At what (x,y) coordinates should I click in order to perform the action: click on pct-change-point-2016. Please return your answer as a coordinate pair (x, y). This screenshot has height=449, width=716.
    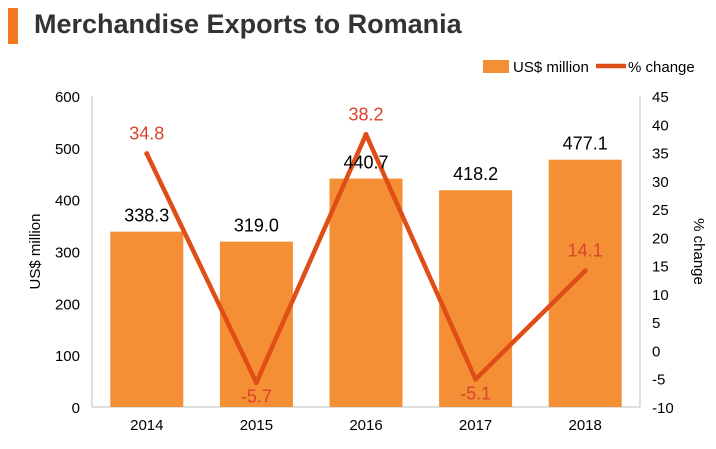
    Looking at the image, I should click on (366, 134).